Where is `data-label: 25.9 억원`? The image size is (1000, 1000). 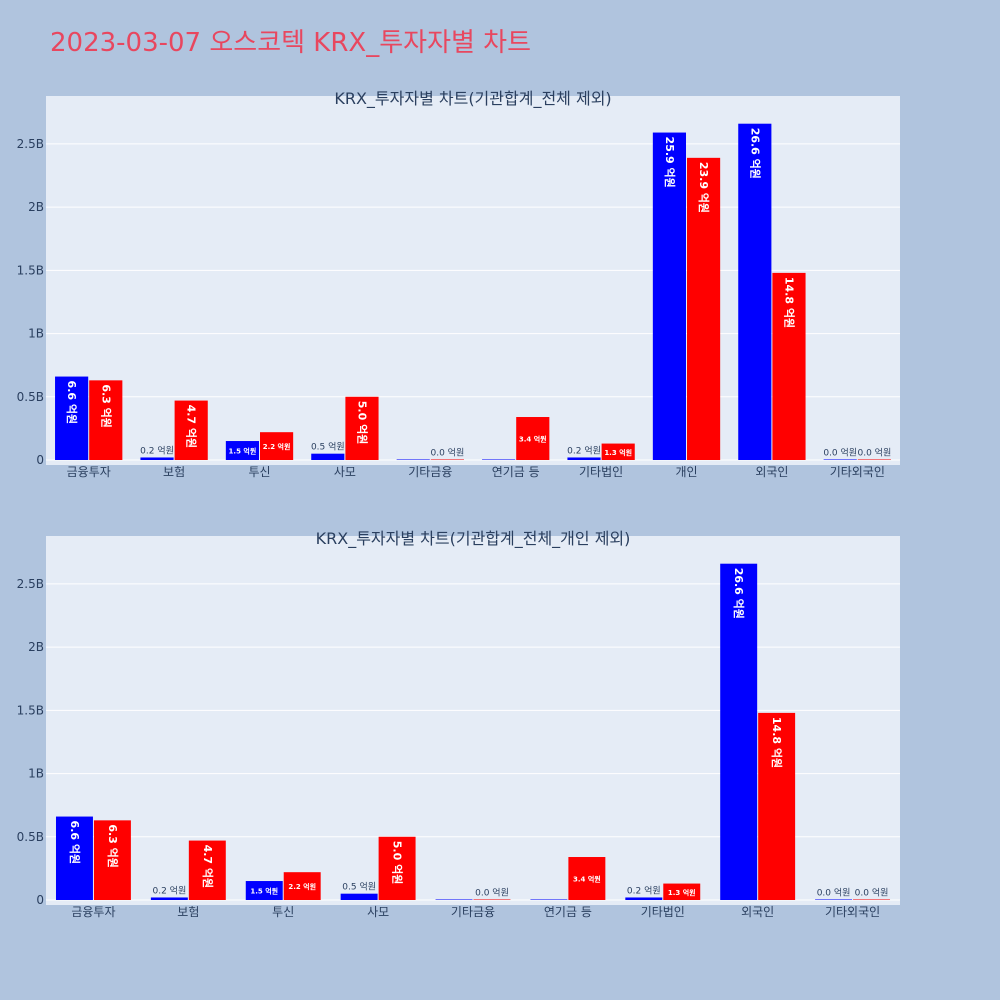 data-label: 25.9 억원 is located at coordinates (670, 162).